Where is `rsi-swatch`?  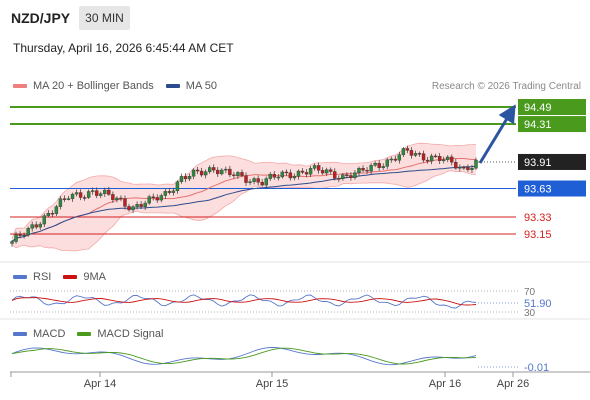
rsi-swatch is located at coordinates (20, 277).